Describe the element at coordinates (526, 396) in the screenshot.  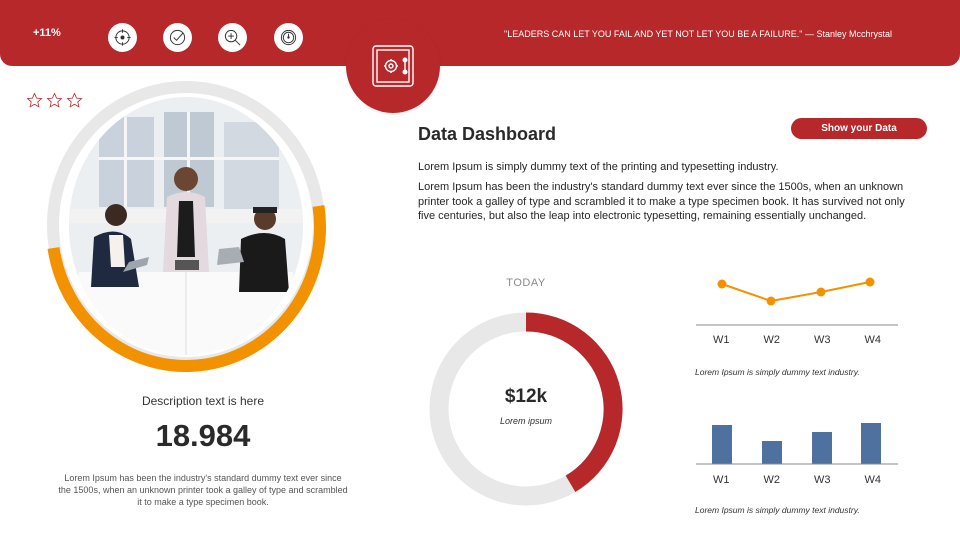
I see `donut-value: $12k` at that location.